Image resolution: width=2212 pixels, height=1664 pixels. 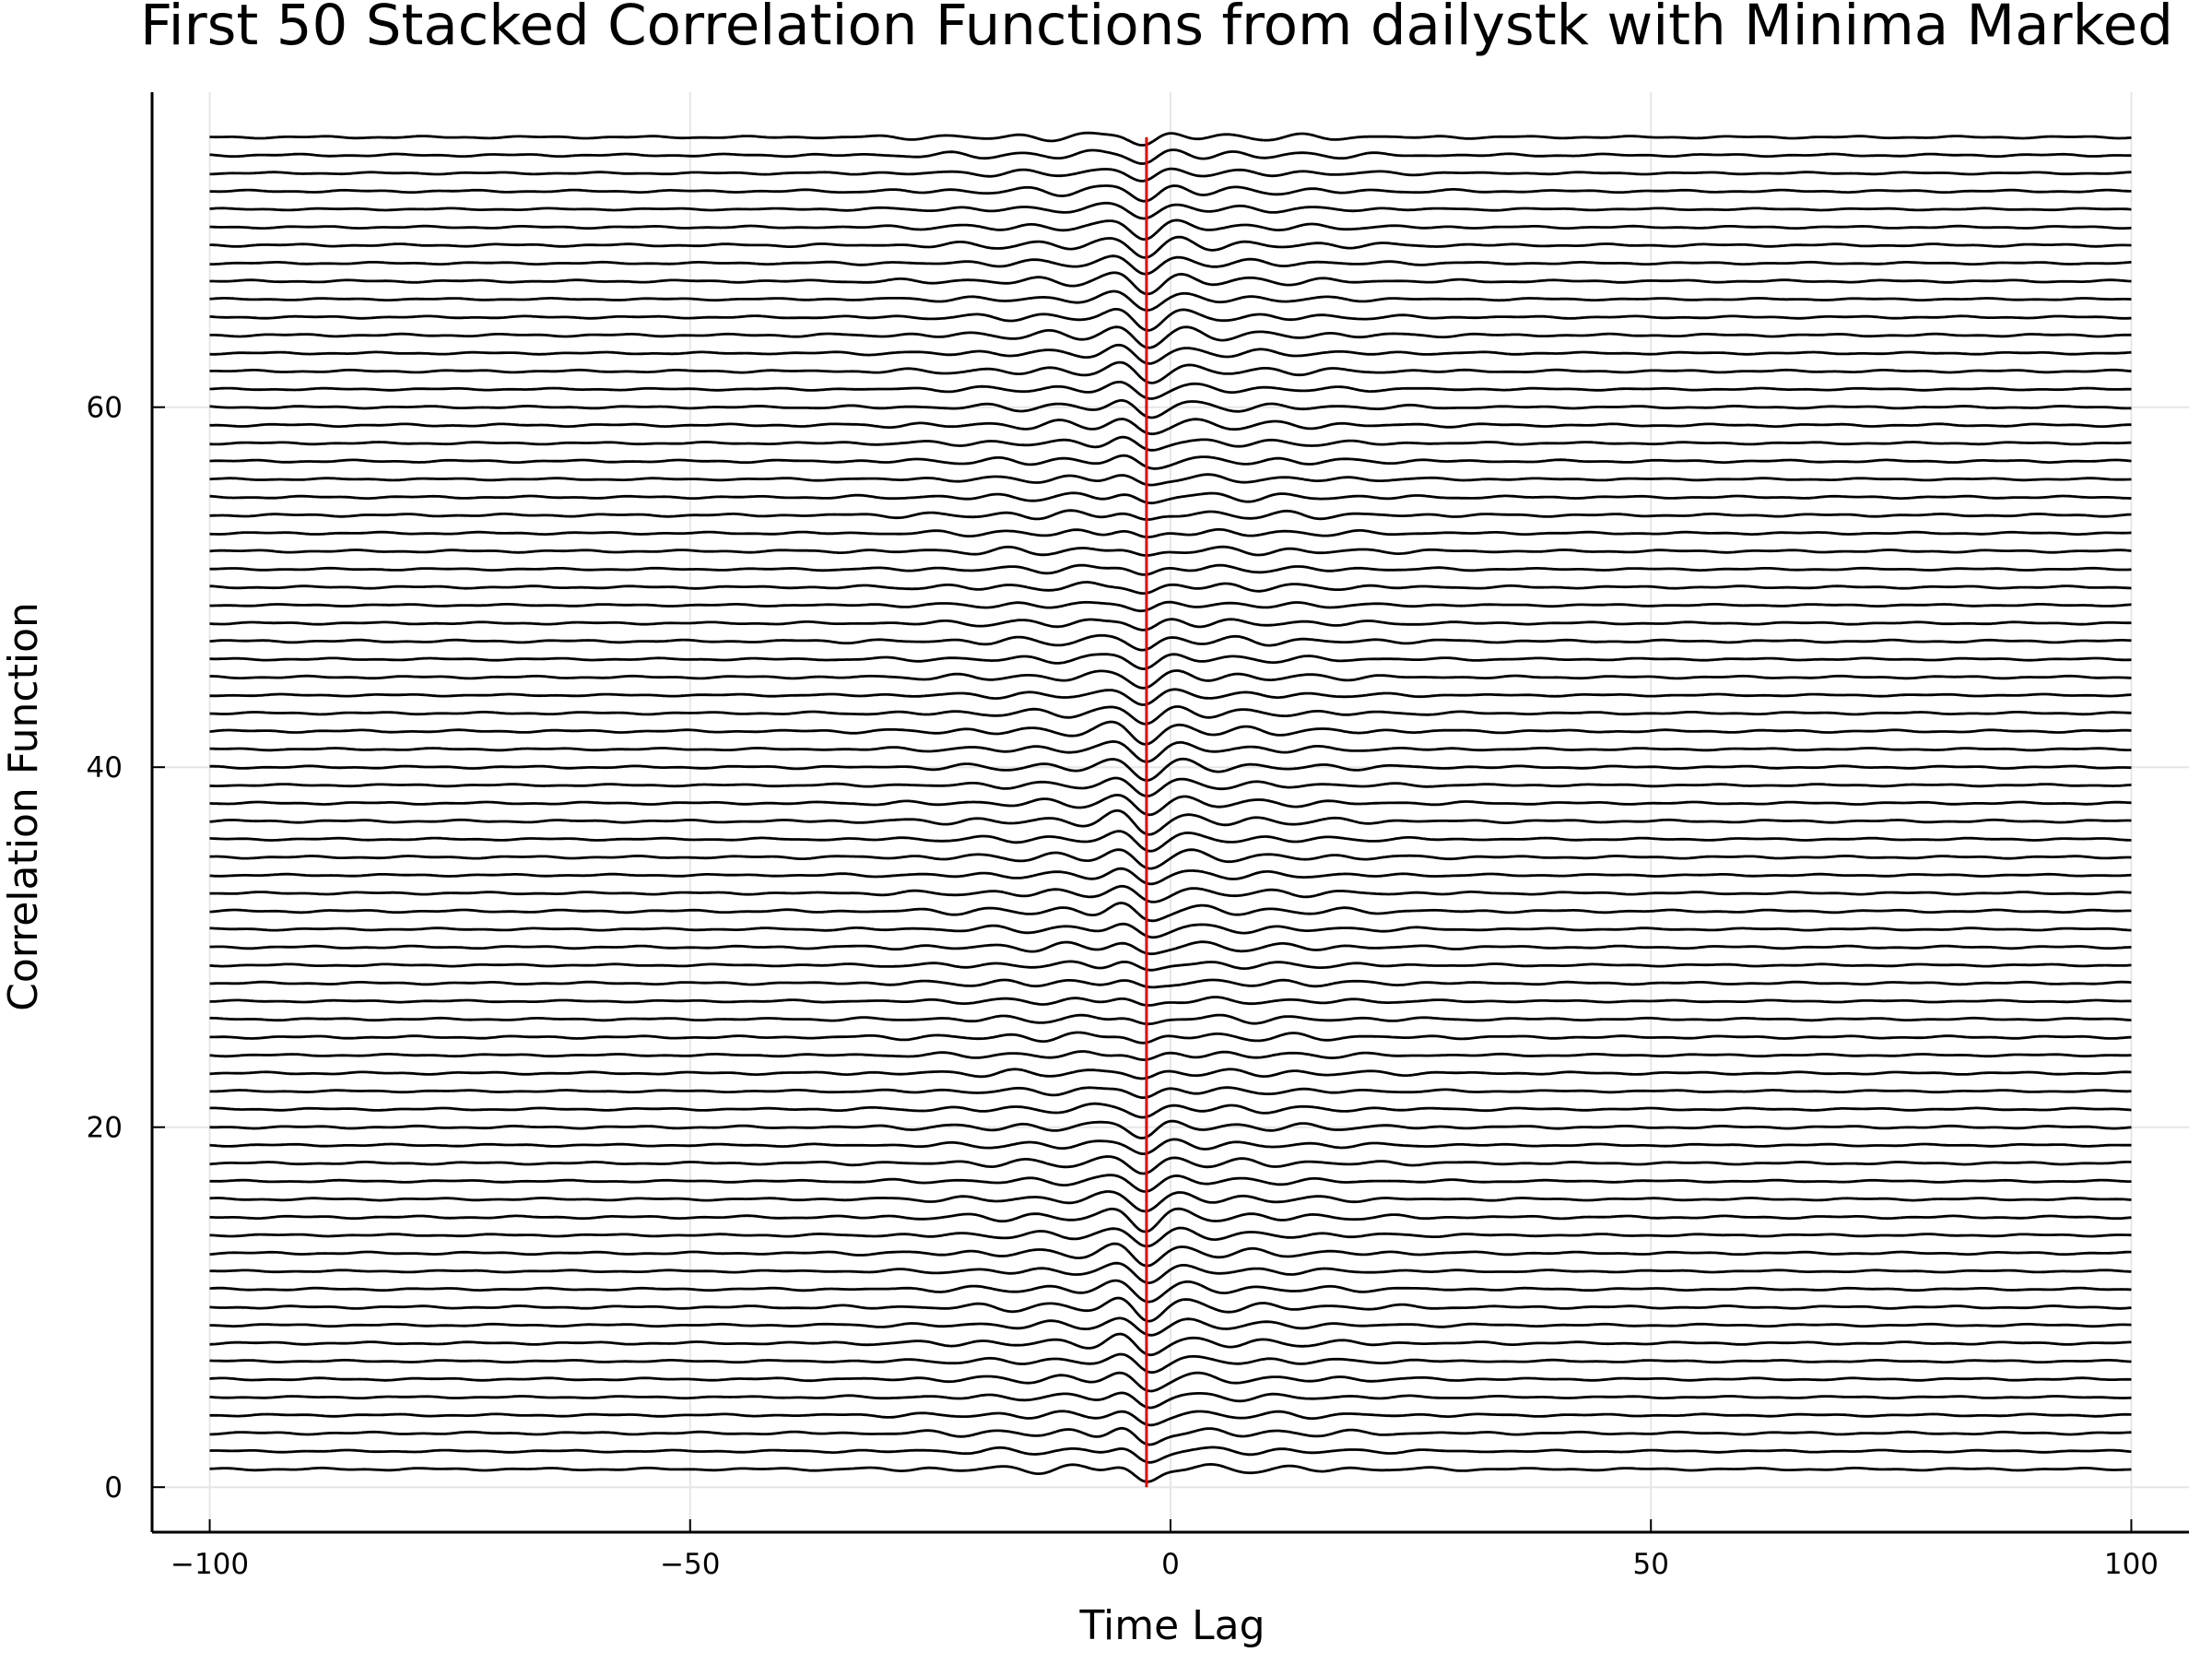 What do you see at coordinates (1170, 1564) in the screenshot?
I see `x-tick-label: 0` at bounding box center [1170, 1564].